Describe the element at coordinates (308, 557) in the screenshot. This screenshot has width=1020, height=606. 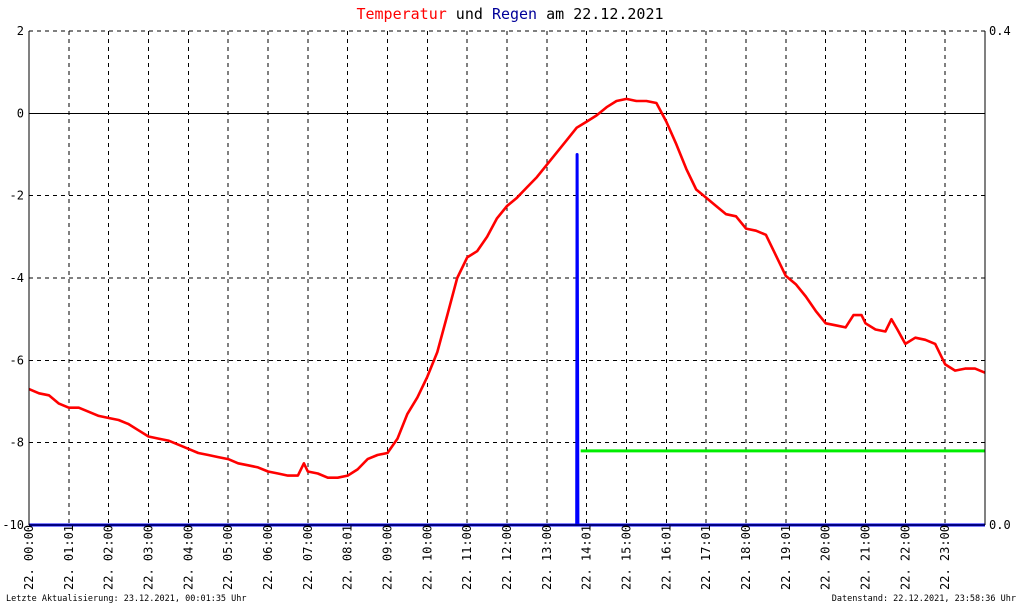
I see `x-tick-label: 22. 07:00` at that location.